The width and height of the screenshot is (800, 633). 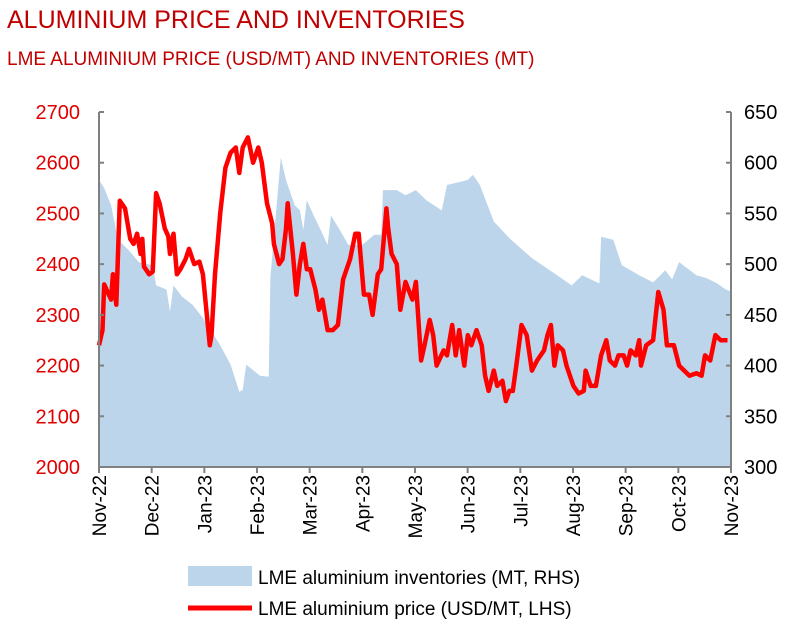 What do you see at coordinates (58, 214) in the screenshot?
I see `y-left-tick-label: 2500` at bounding box center [58, 214].